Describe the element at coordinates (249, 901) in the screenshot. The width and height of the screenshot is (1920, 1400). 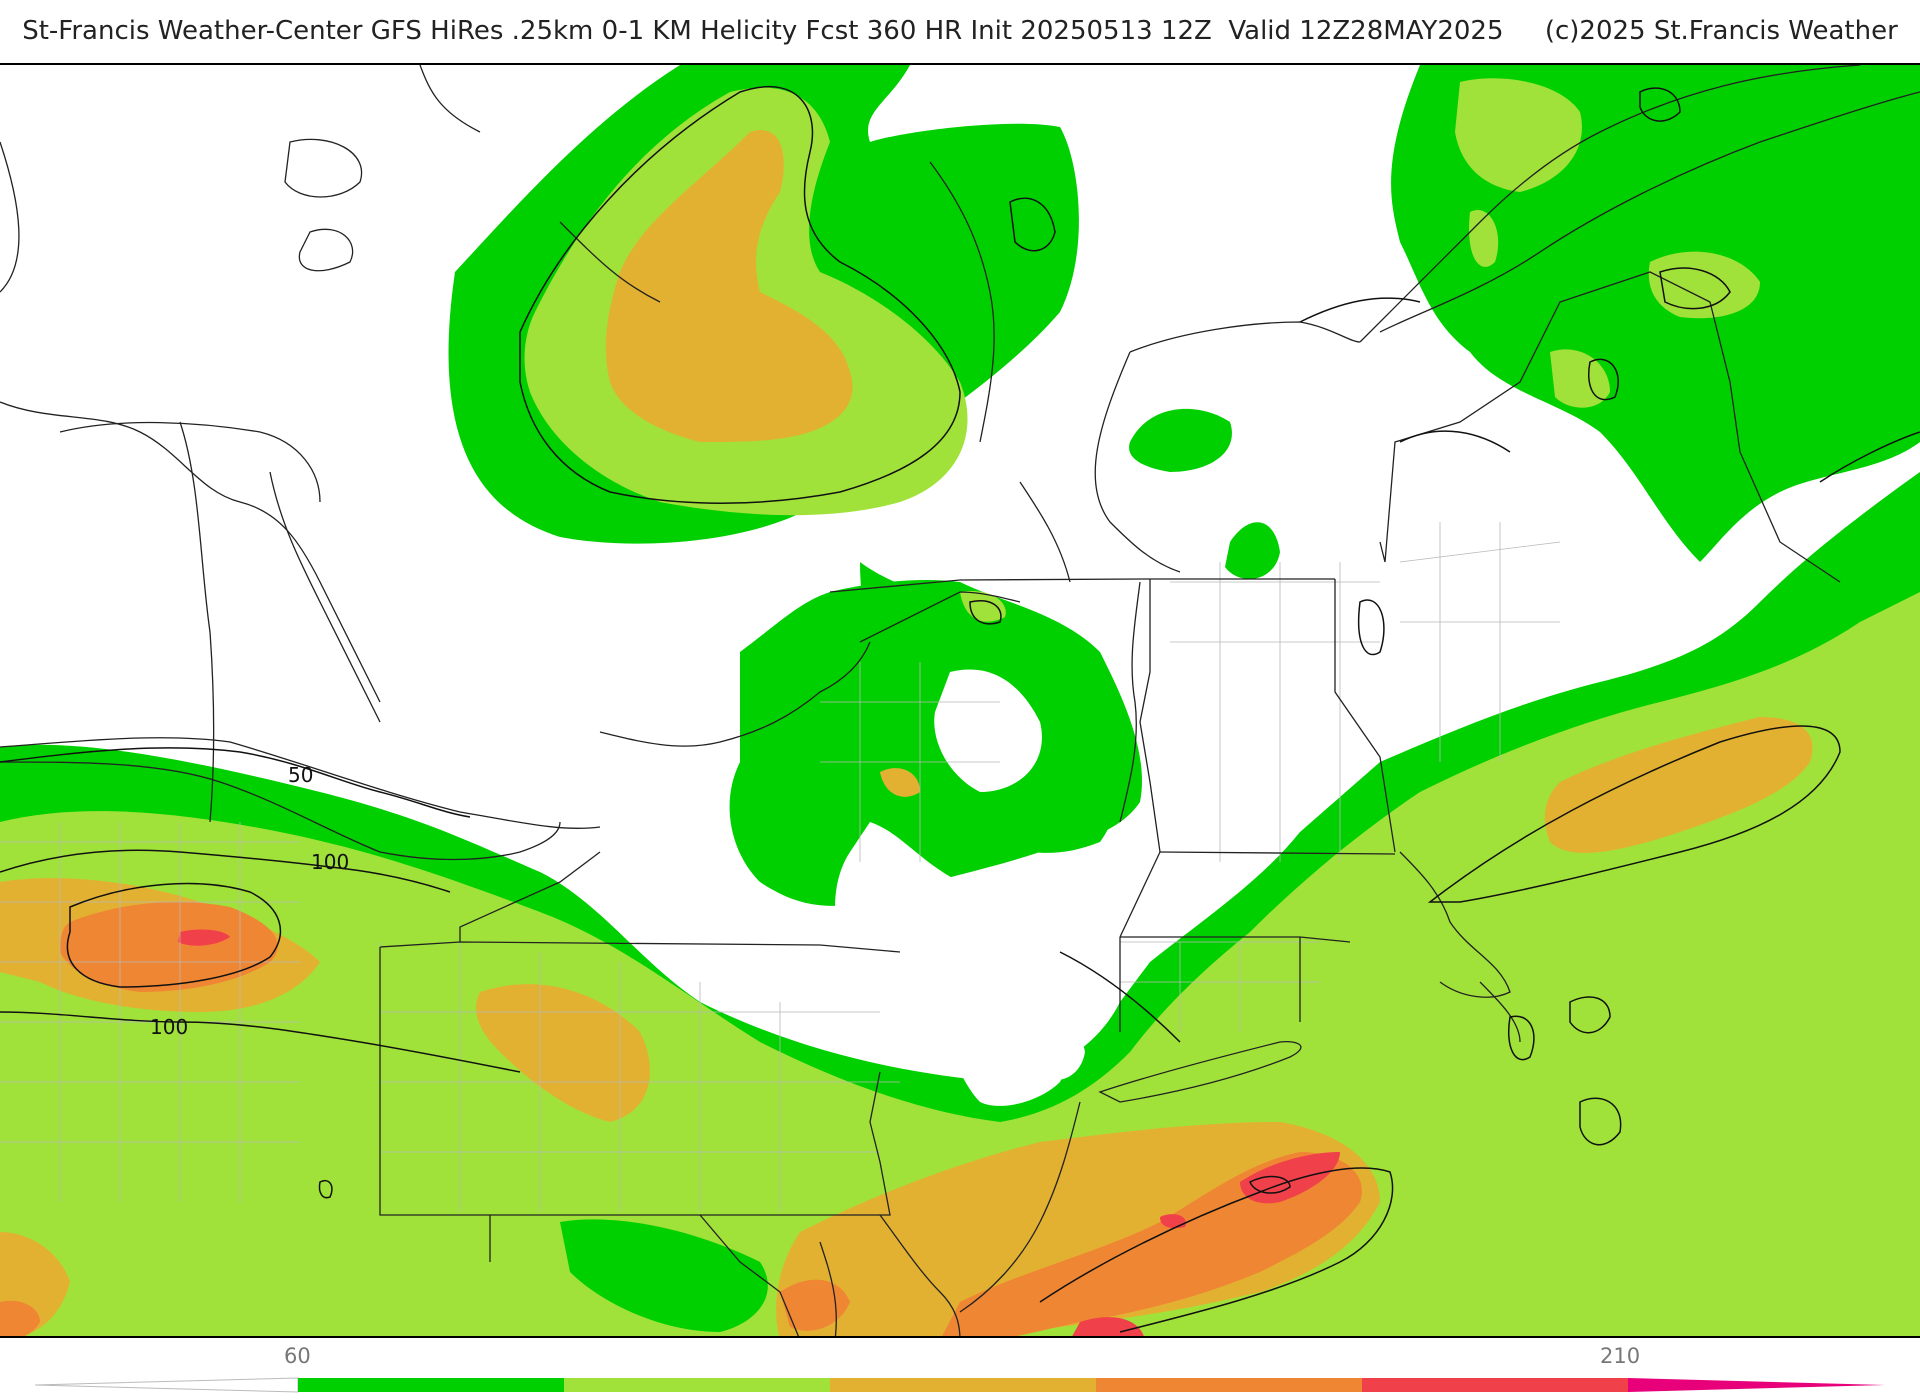
I see `contour-labels: 50 100 100` at that location.